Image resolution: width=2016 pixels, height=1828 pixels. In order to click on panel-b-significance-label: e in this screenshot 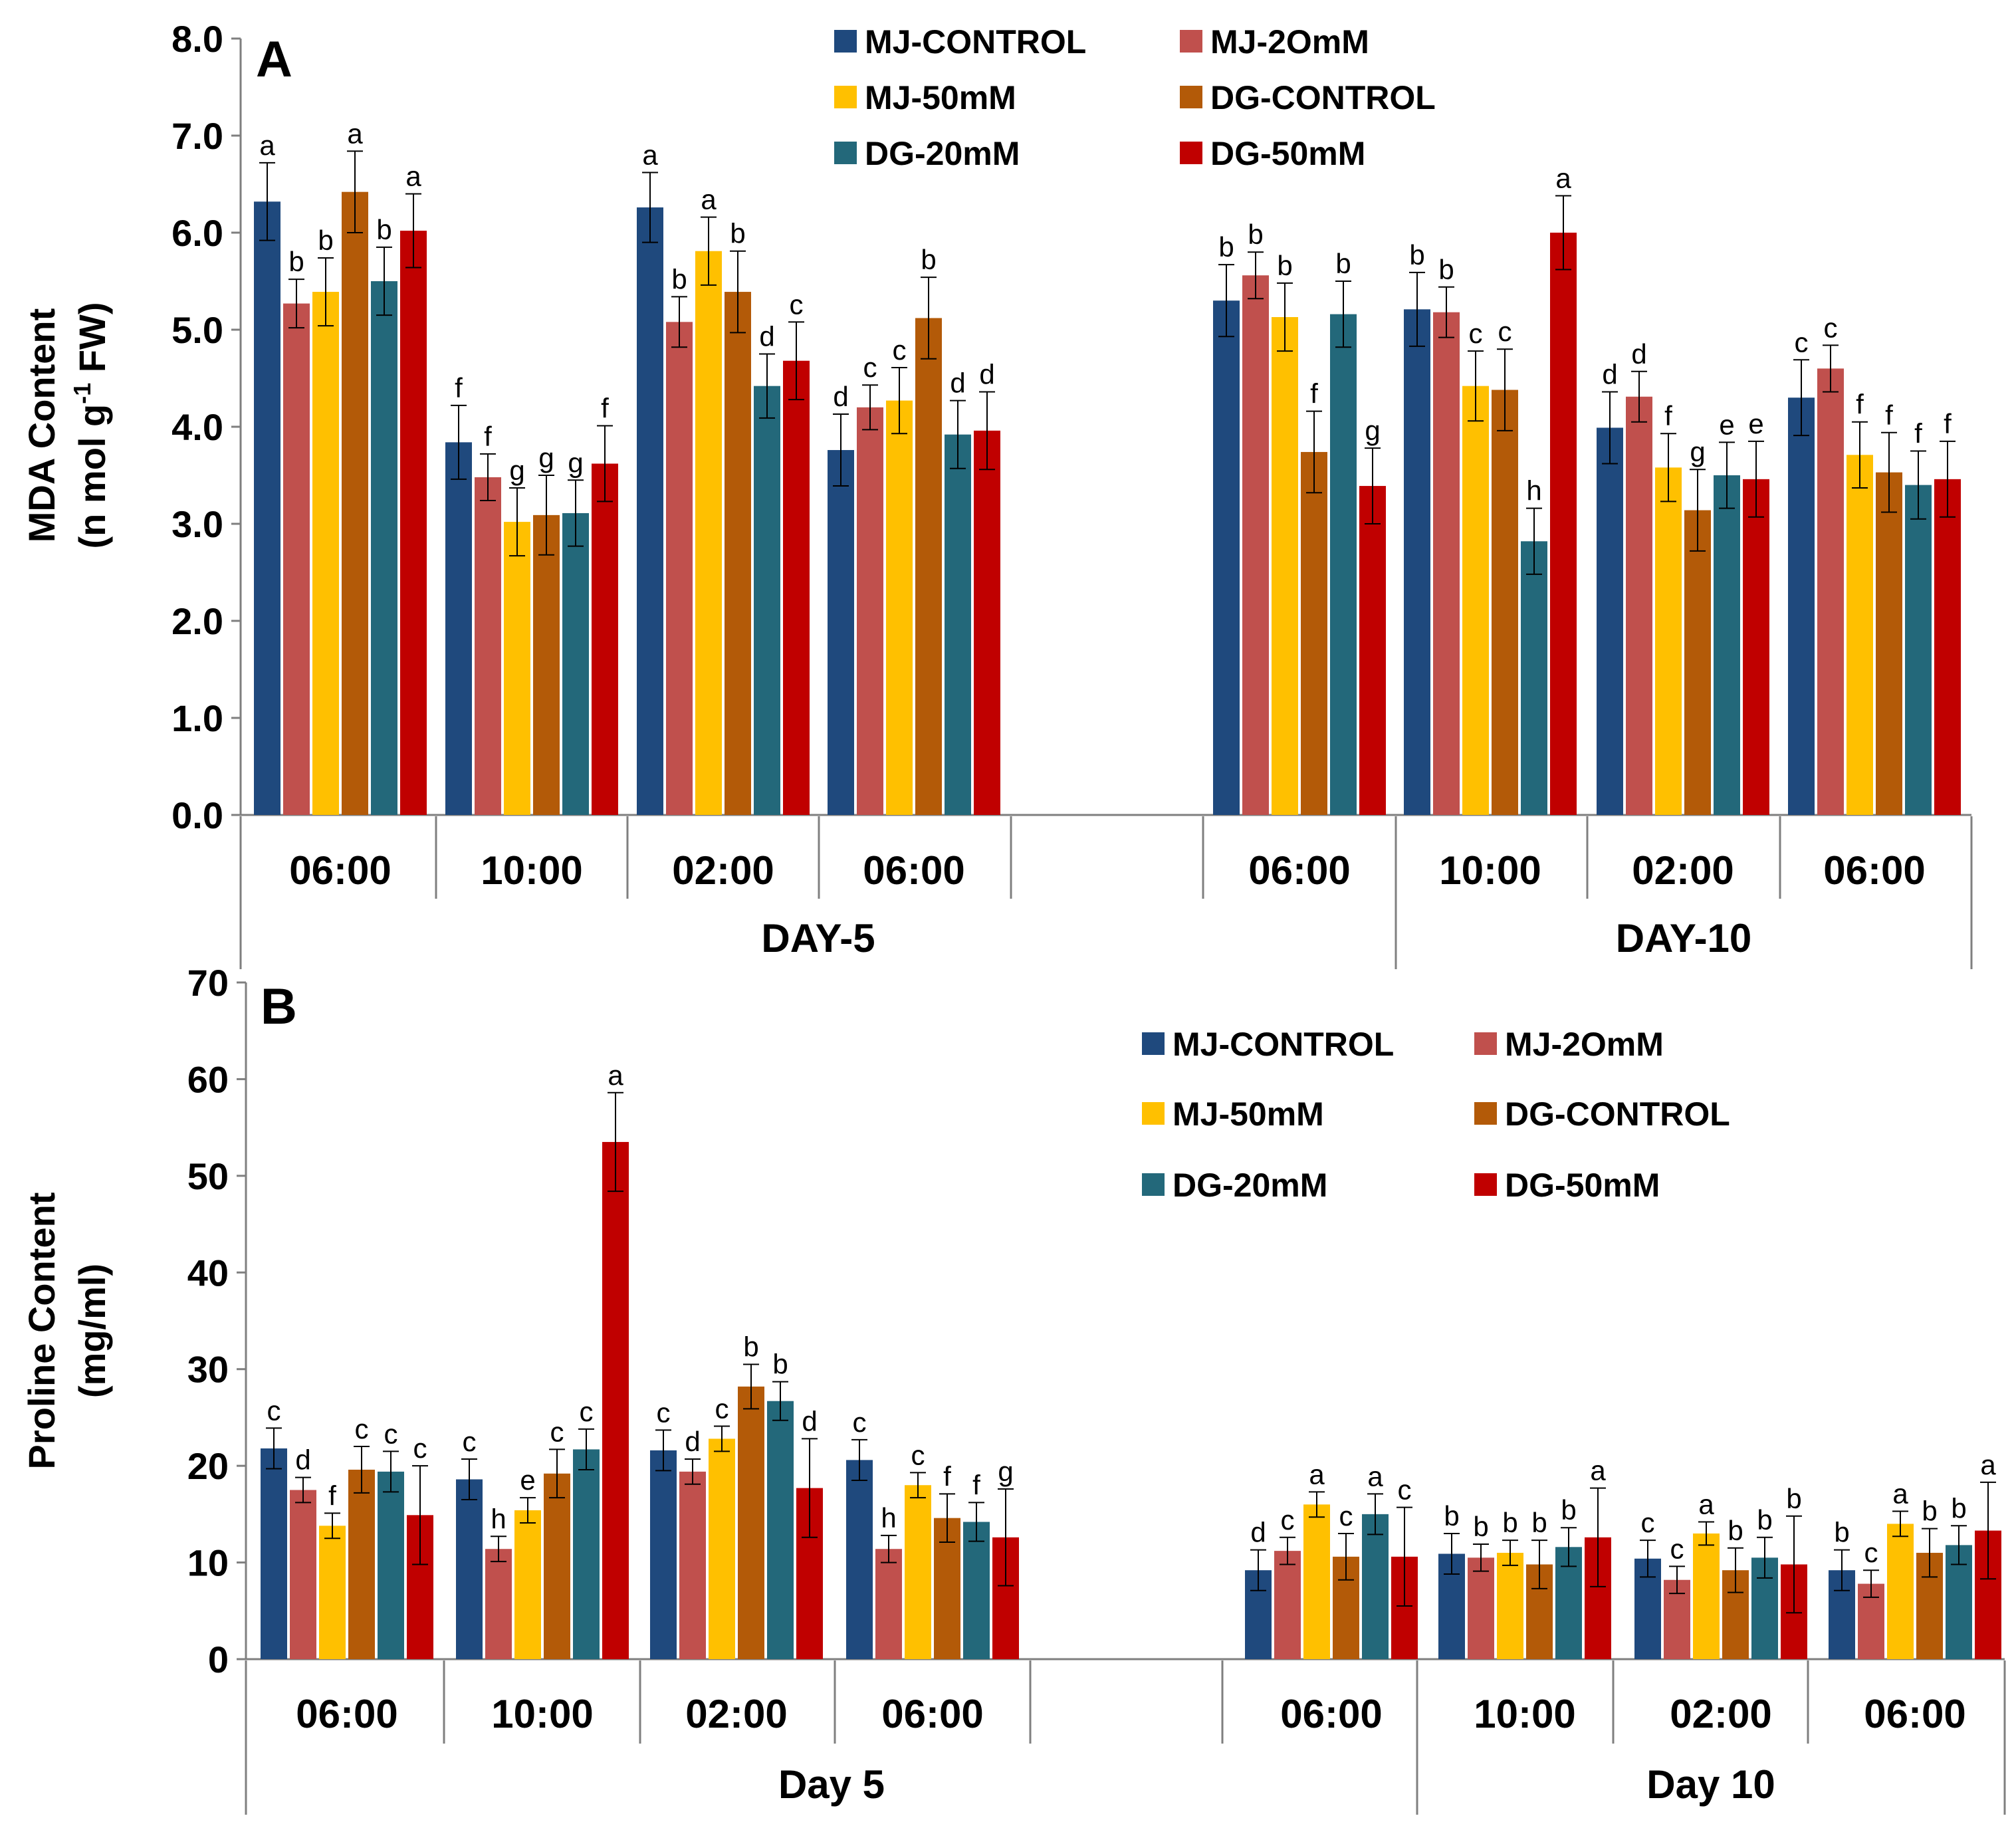, I will do `click(527, 1480)`.